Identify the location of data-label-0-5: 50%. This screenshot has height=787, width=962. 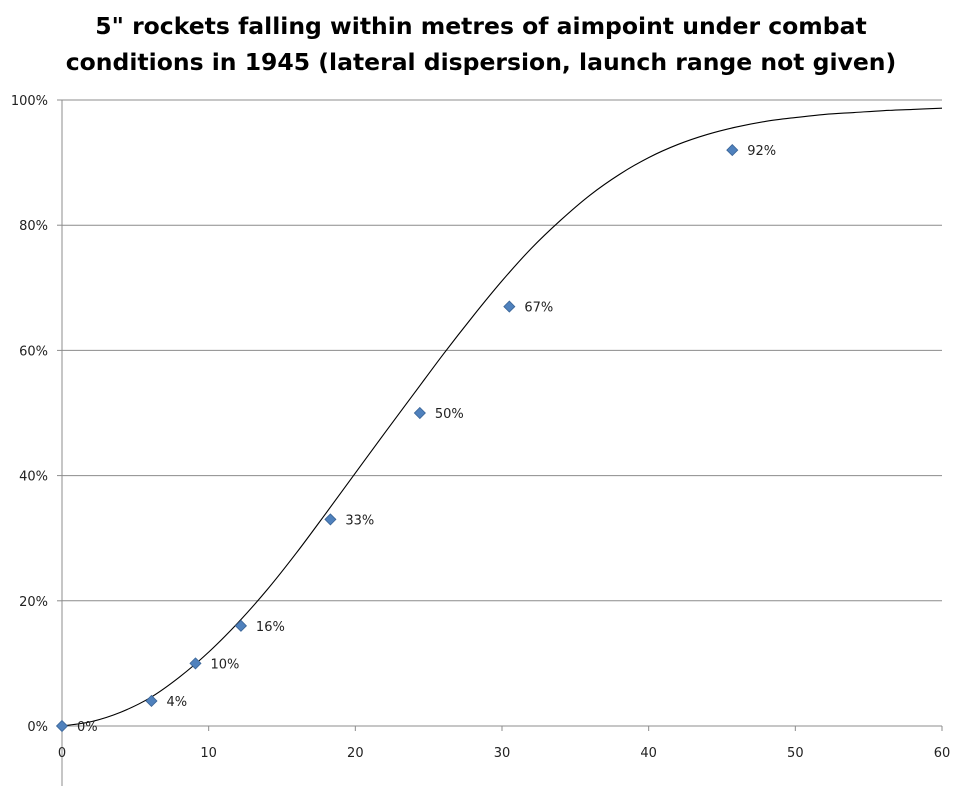
(449, 414).